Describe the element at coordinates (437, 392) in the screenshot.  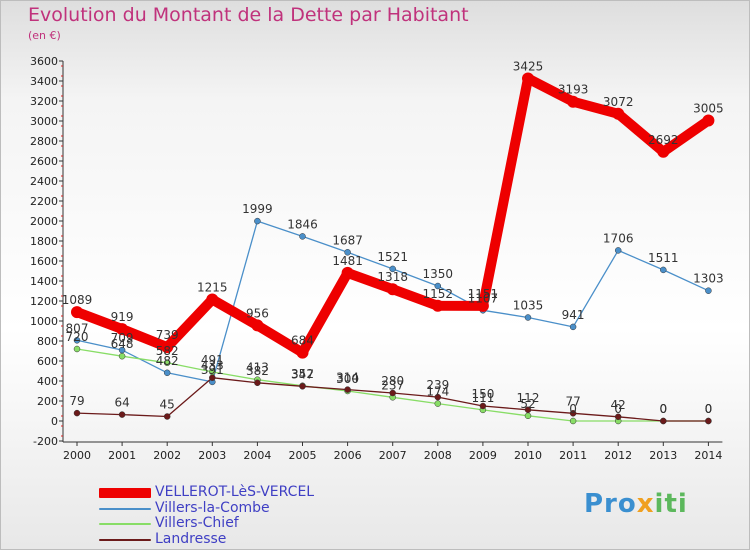
I see `data-label: 174` at that location.